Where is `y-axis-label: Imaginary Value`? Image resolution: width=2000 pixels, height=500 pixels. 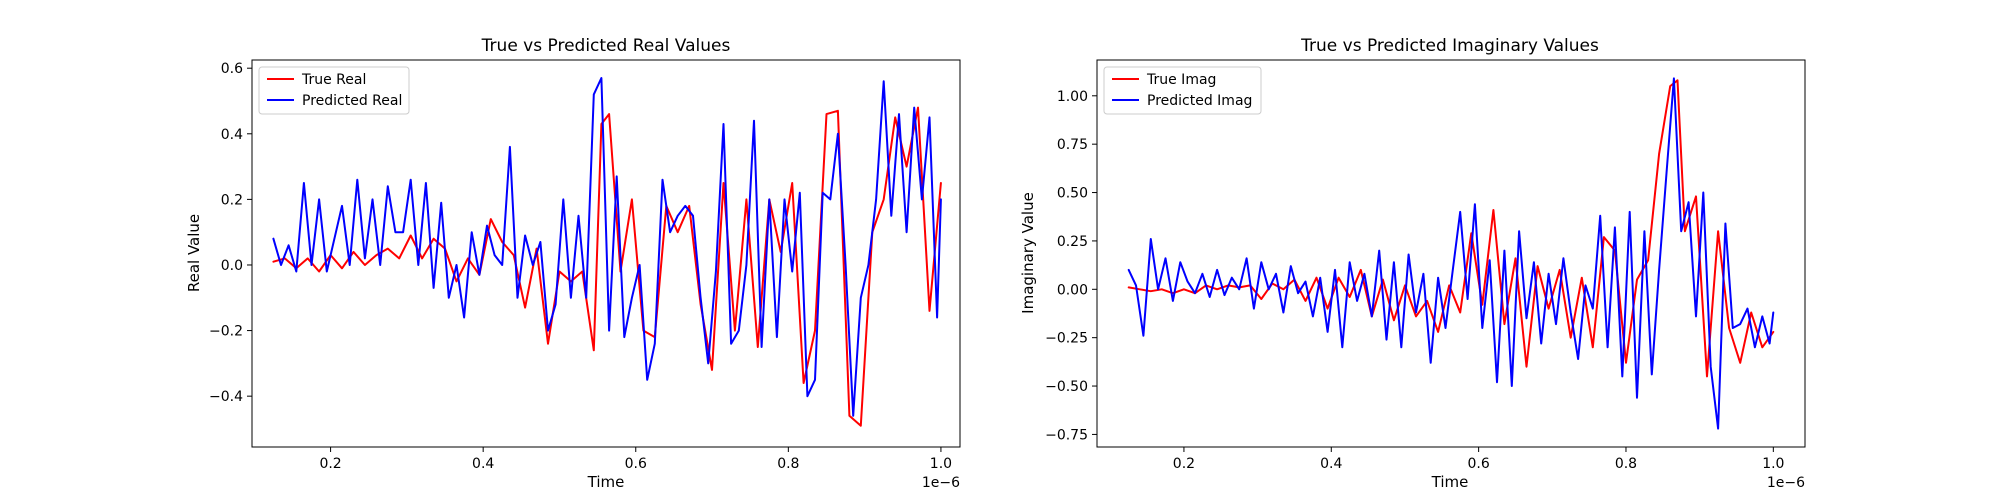
y-axis-label: Imaginary Value is located at coordinates (1028, 253).